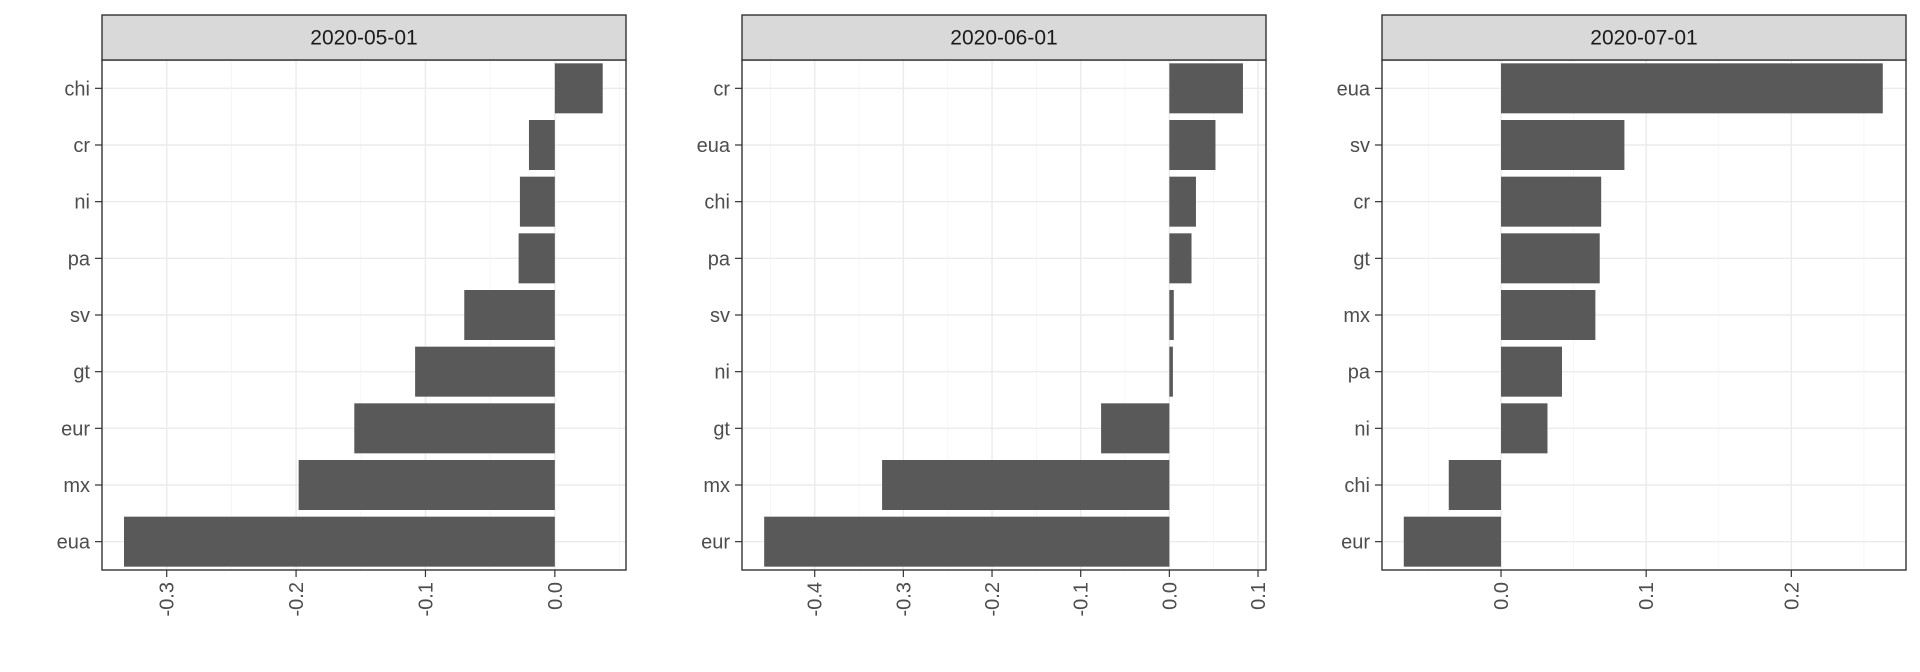  I want to click on x-tick-label: 0.2, so click(1792, 596).